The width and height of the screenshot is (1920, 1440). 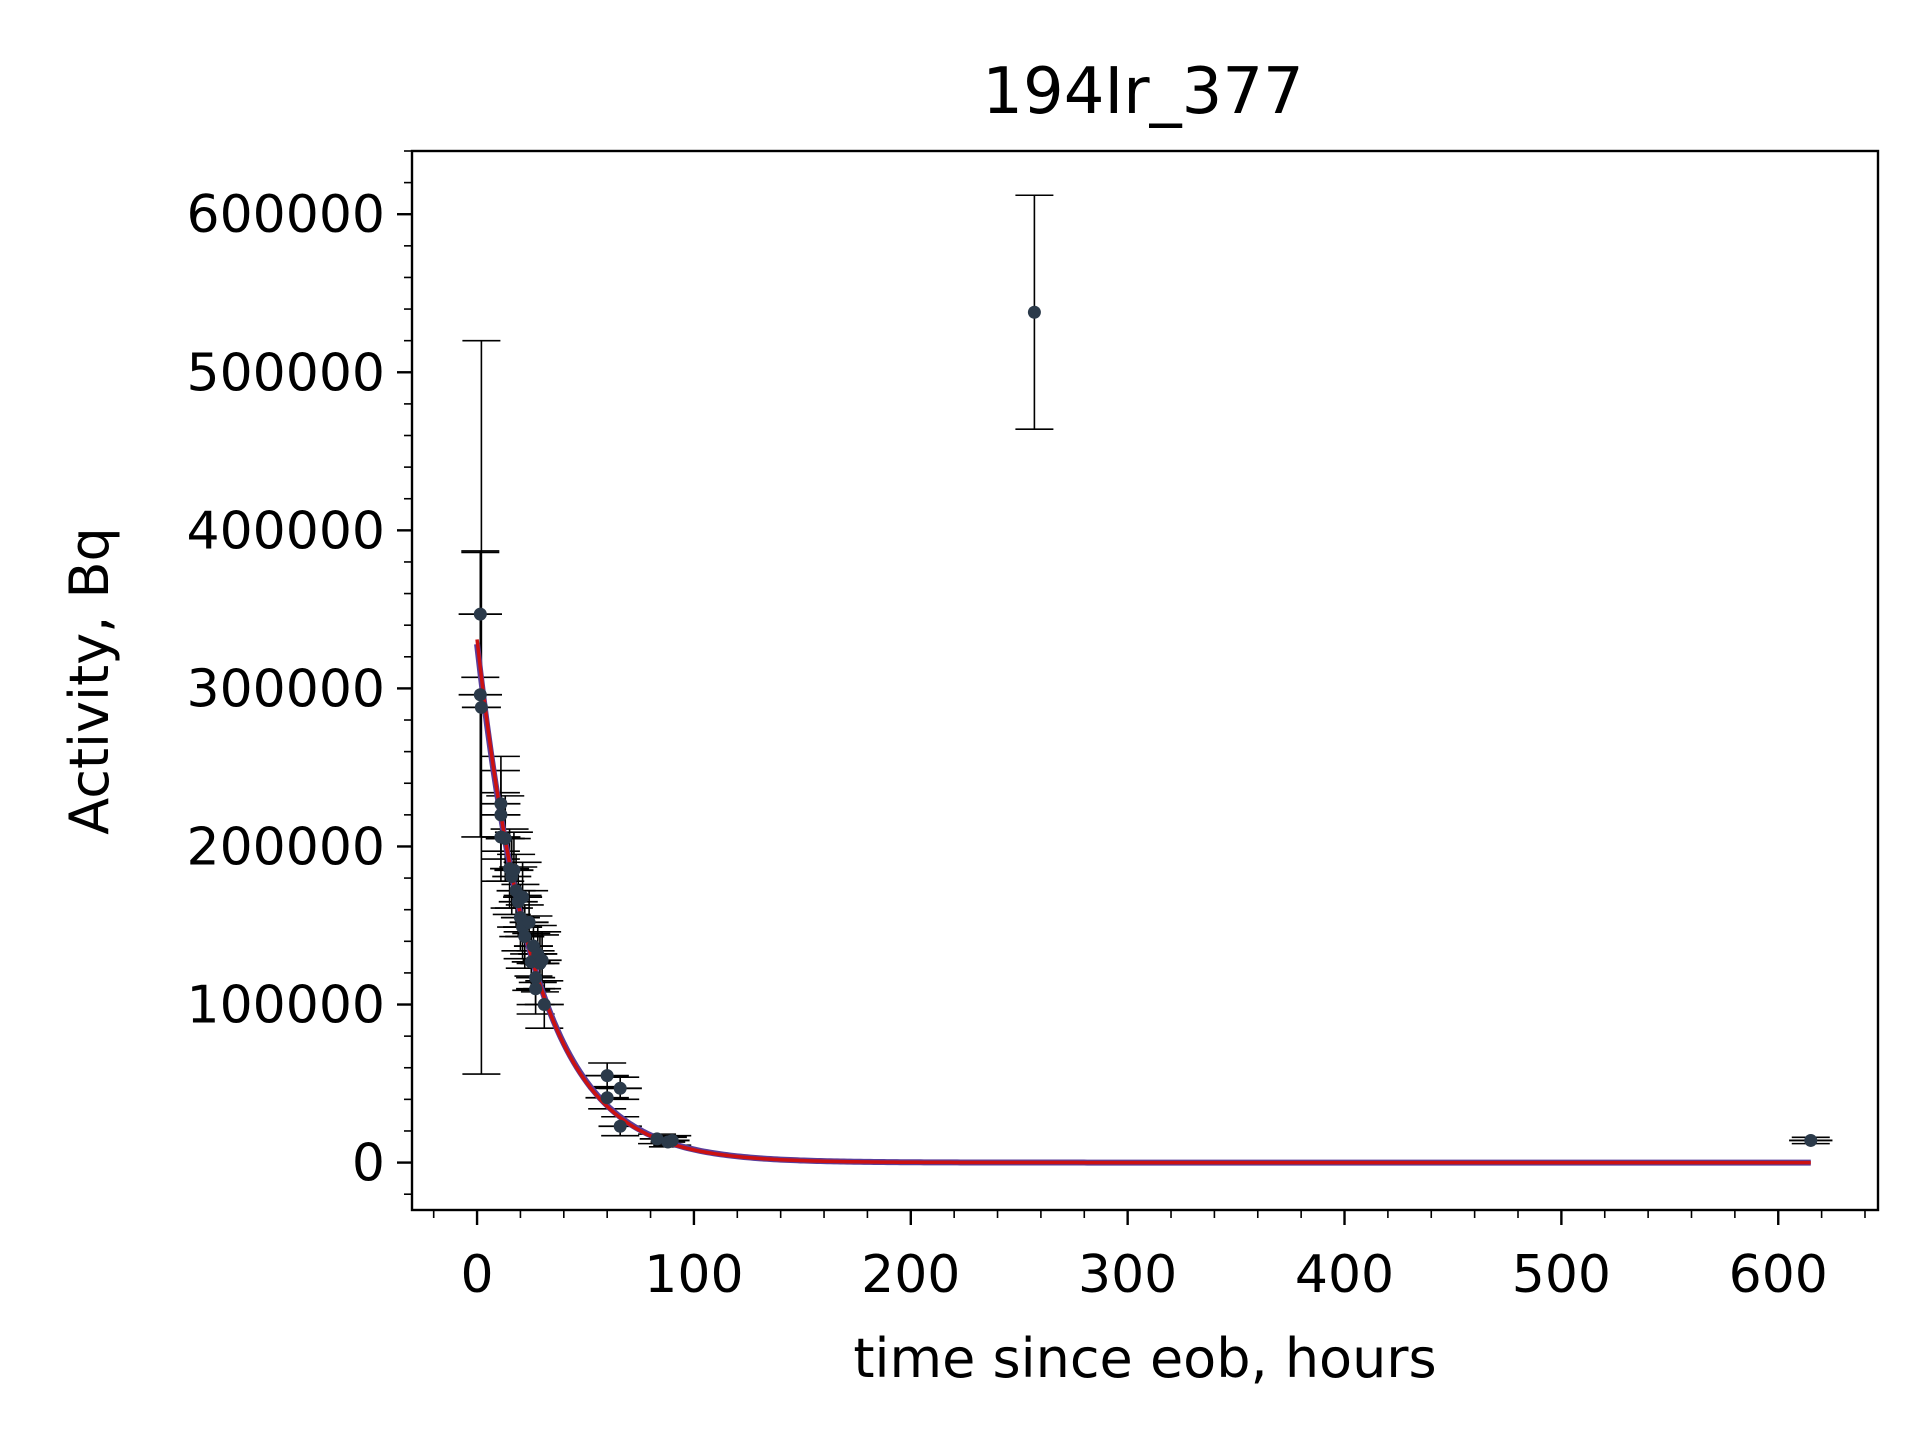 What do you see at coordinates (285, 373) in the screenshot?
I see `y-tick-label: 500000` at bounding box center [285, 373].